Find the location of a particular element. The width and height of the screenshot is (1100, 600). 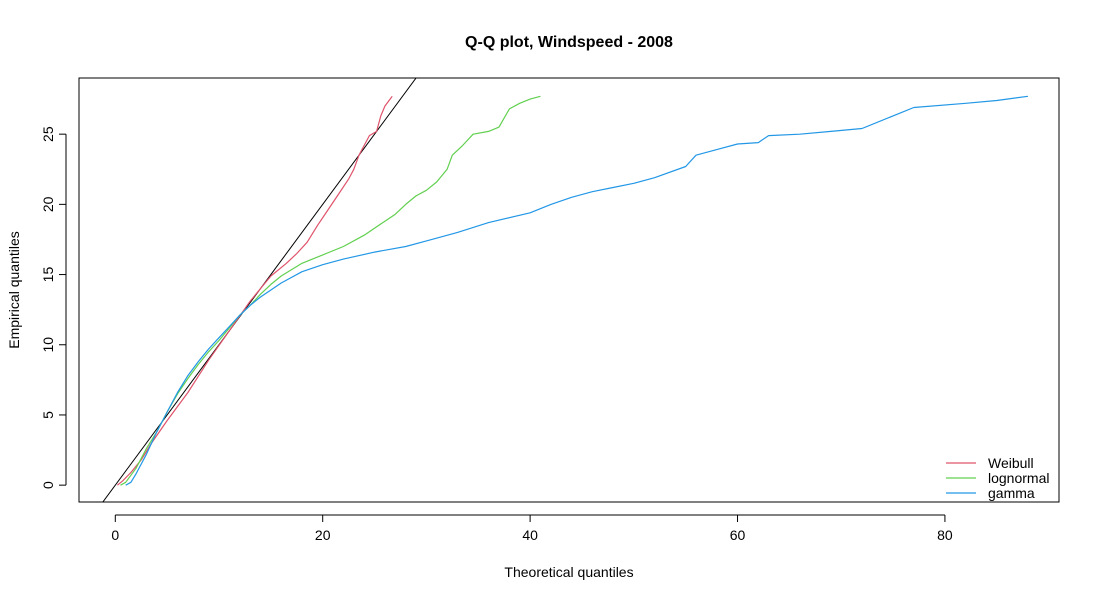

x-tick-label: 40 is located at coordinates (530, 535).